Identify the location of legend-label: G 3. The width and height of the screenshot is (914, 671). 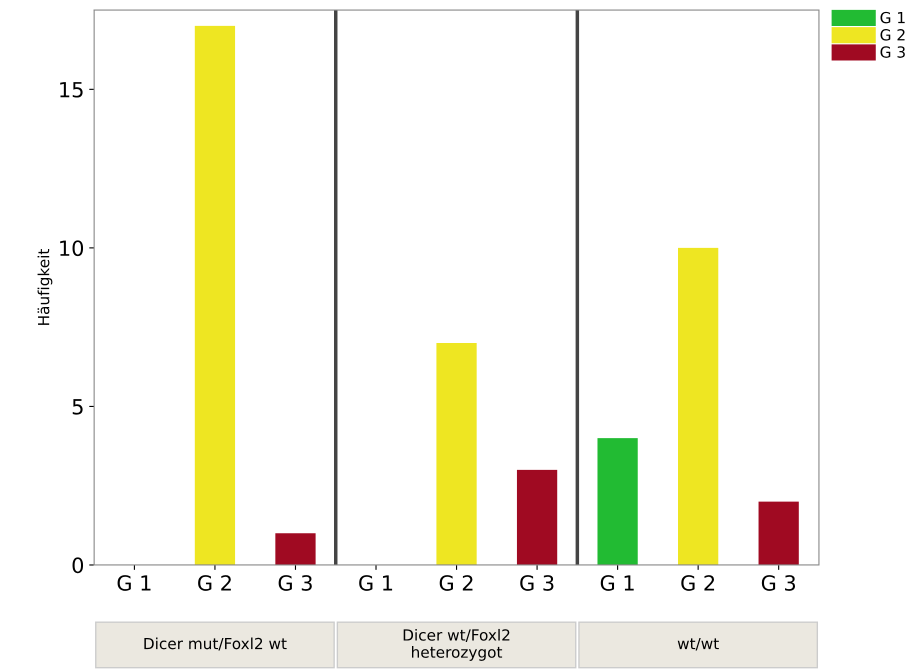
(892, 52).